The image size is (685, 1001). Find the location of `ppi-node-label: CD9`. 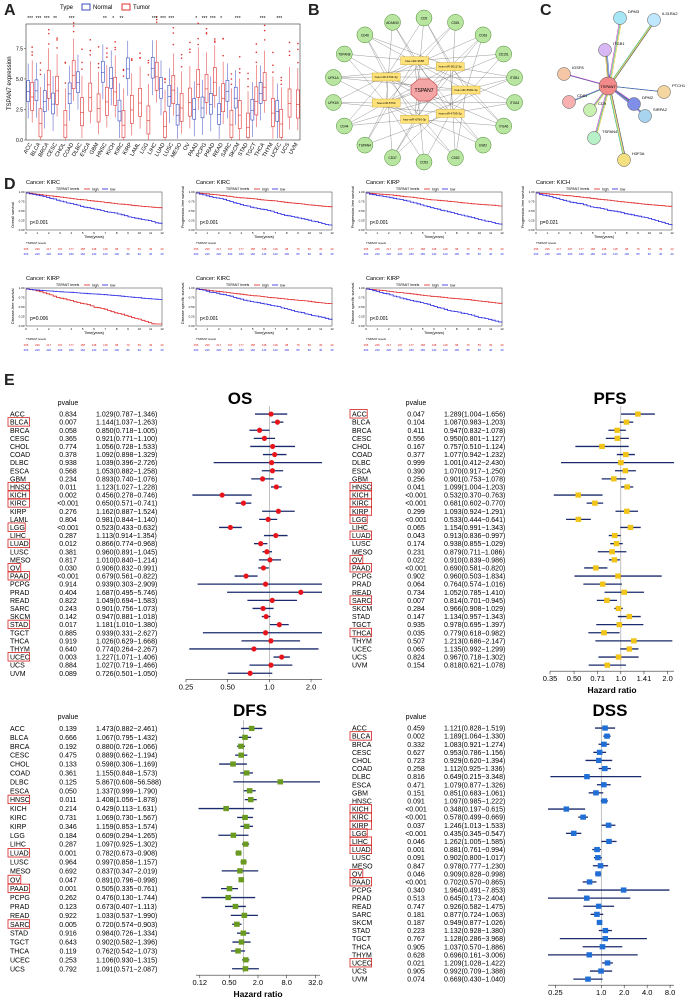

ppi-node-label: CD9 is located at coordinates (602, 103).